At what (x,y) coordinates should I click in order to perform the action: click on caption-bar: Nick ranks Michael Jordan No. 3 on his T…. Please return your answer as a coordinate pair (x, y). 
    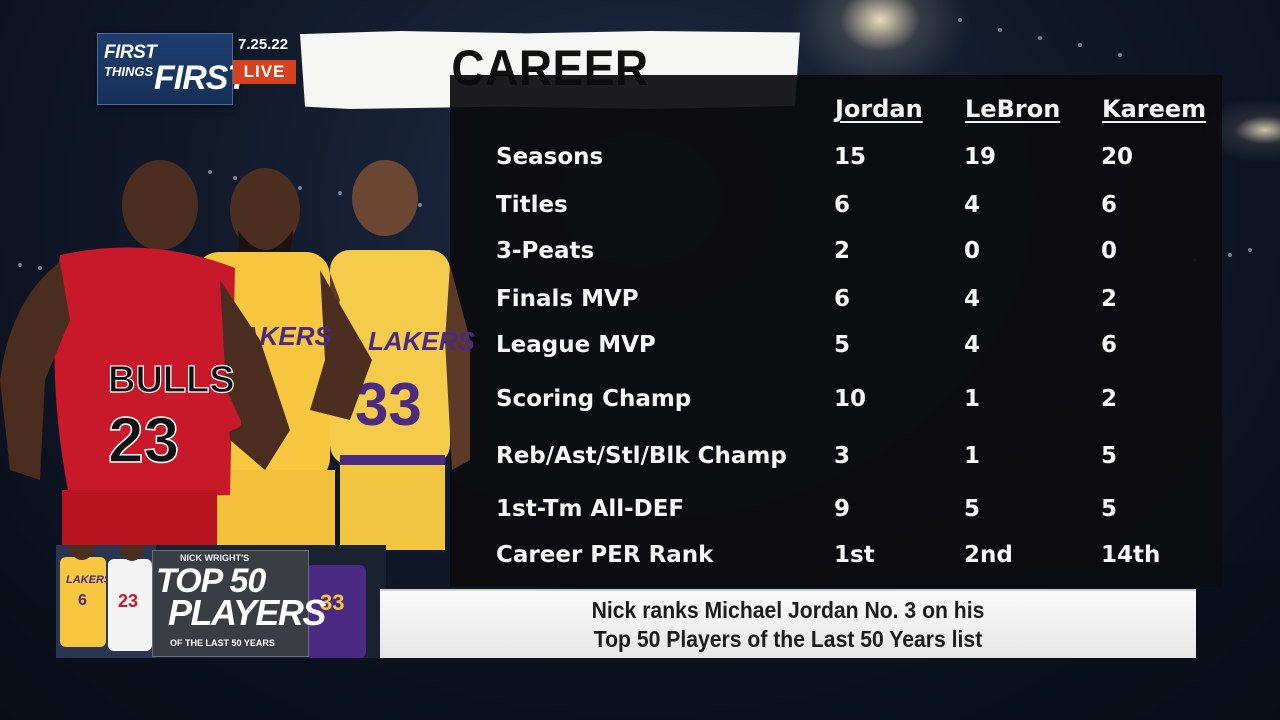
    Looking at the image, I should click on (788, 623).